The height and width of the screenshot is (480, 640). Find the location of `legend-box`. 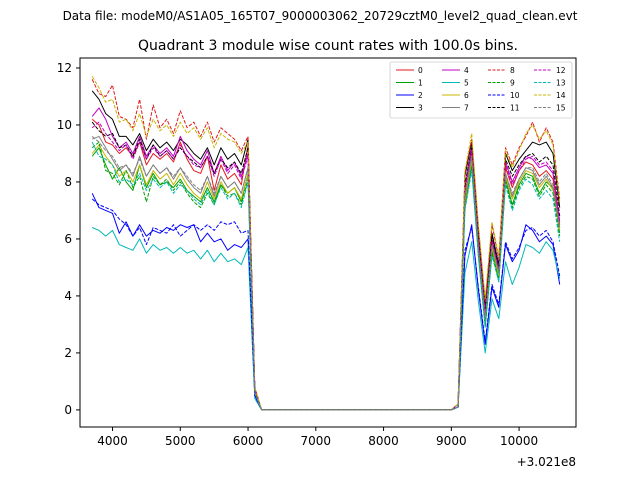

legend-box is located at coordinates (481, 90).